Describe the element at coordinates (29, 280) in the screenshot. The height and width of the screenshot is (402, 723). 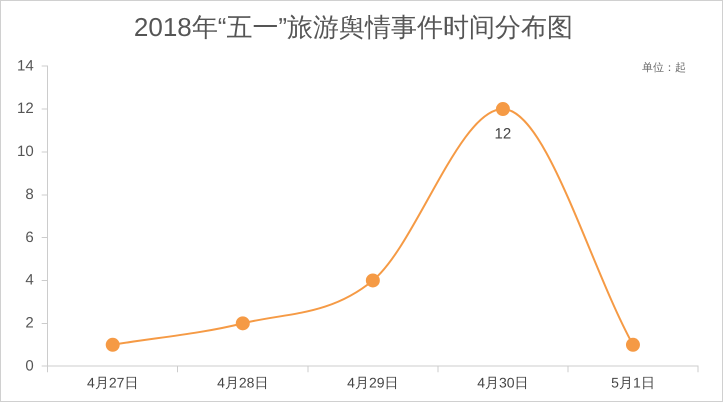
I see `y-tick-label: 4` at that location.